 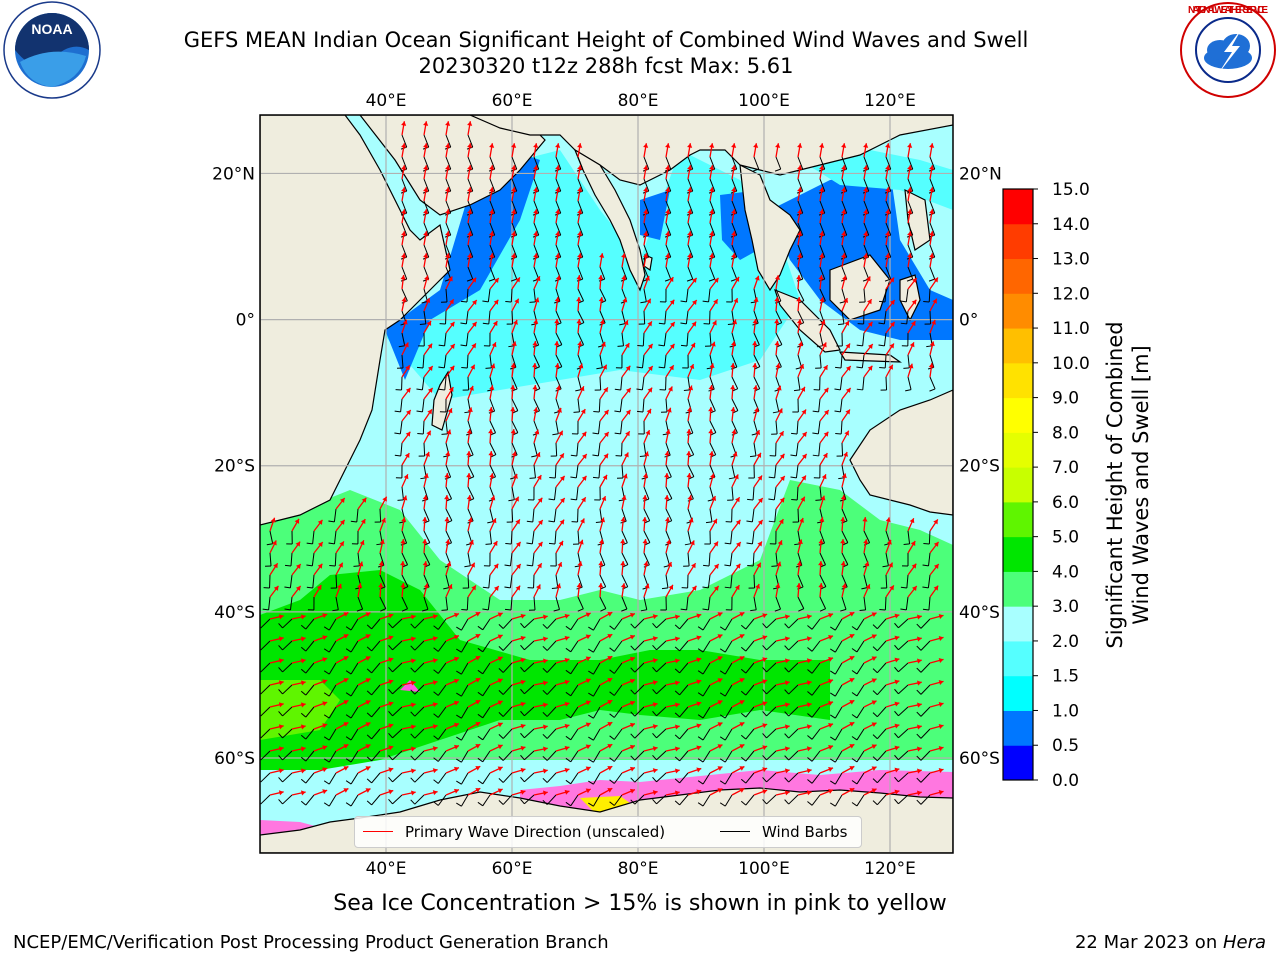 I want to click on wind-barb-legend-label: Wind Barbs, so click(x=805, y=832).